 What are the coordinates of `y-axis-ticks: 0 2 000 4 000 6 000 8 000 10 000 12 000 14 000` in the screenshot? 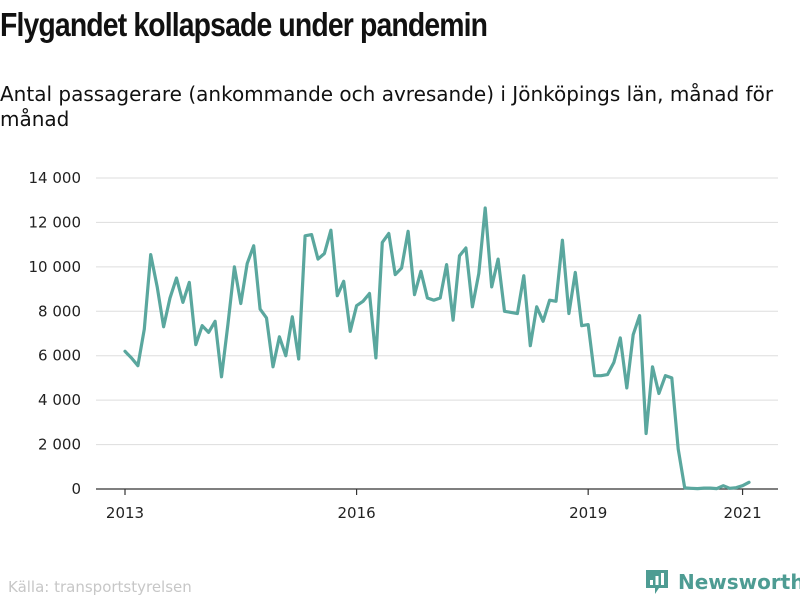 It's located at (55, 333).